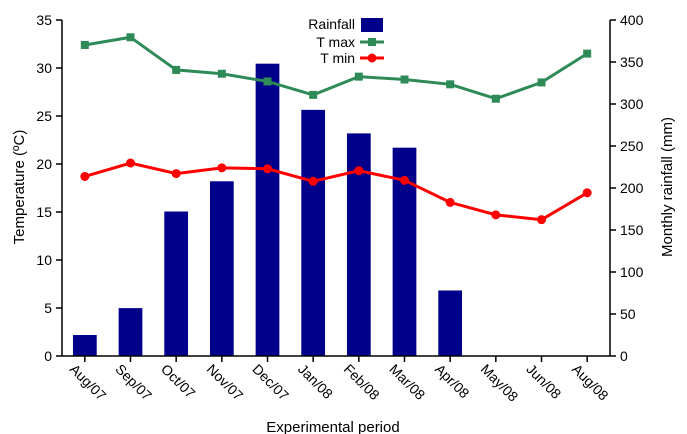  Describe the element at coordinates (628, 314) in the screenshot. I see `right-tick-label: 50` at that location.